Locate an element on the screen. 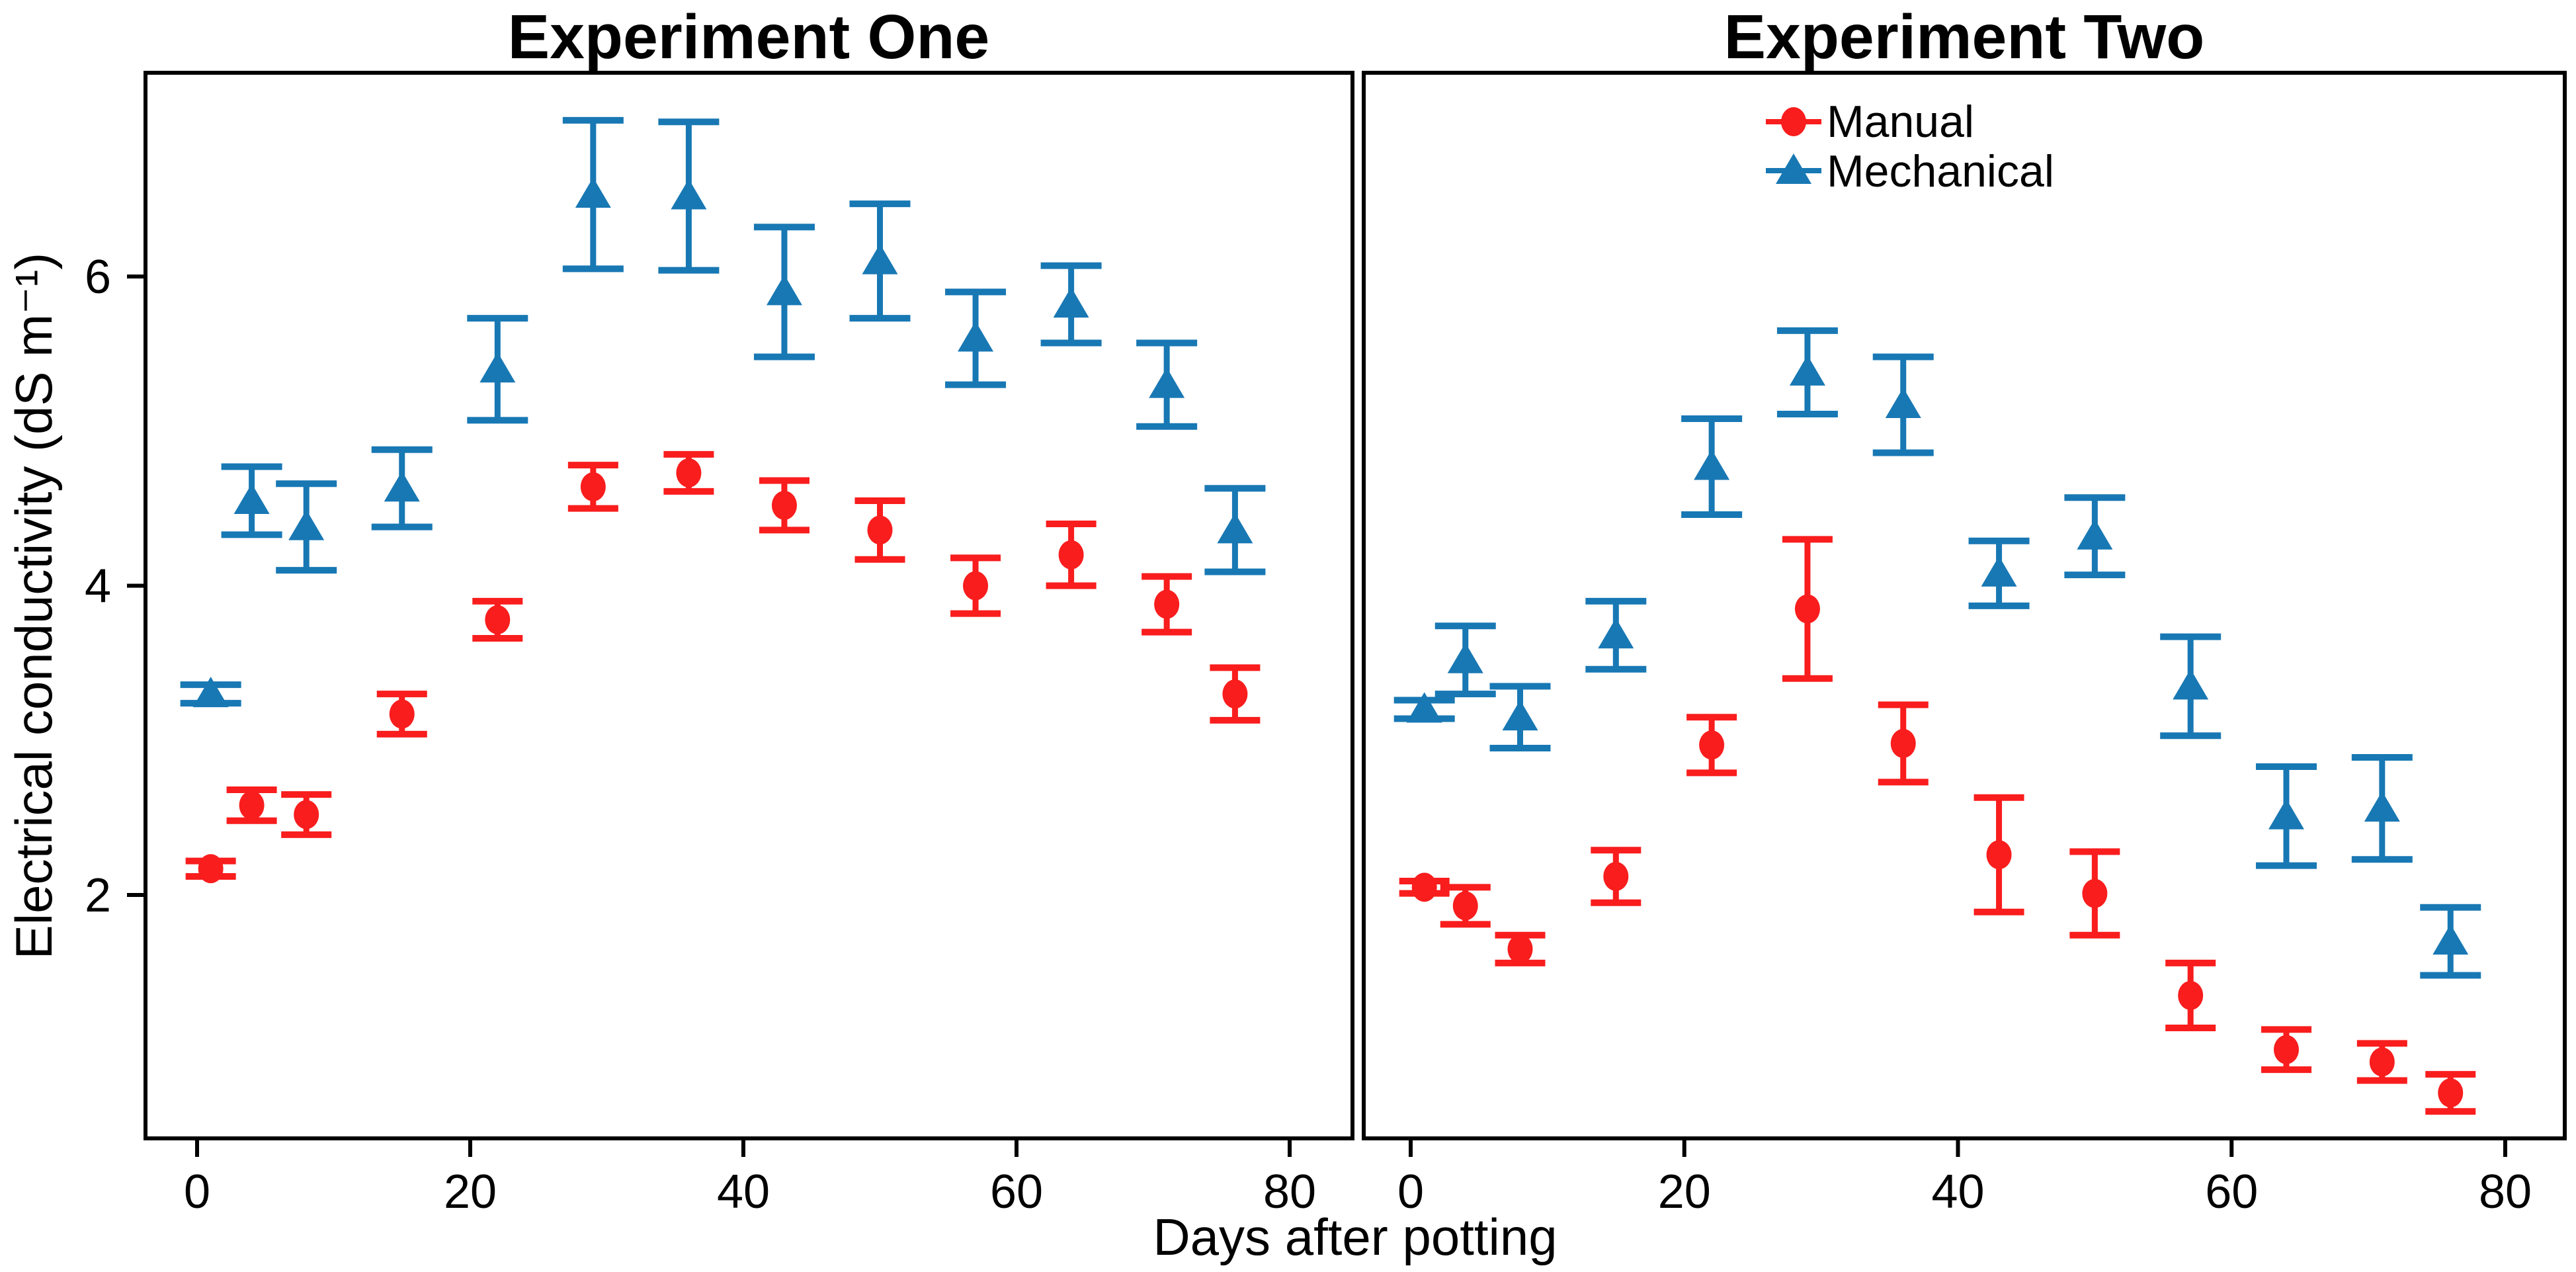  x-axis-title: Days after potting is located at coordinates (1355, 1237).